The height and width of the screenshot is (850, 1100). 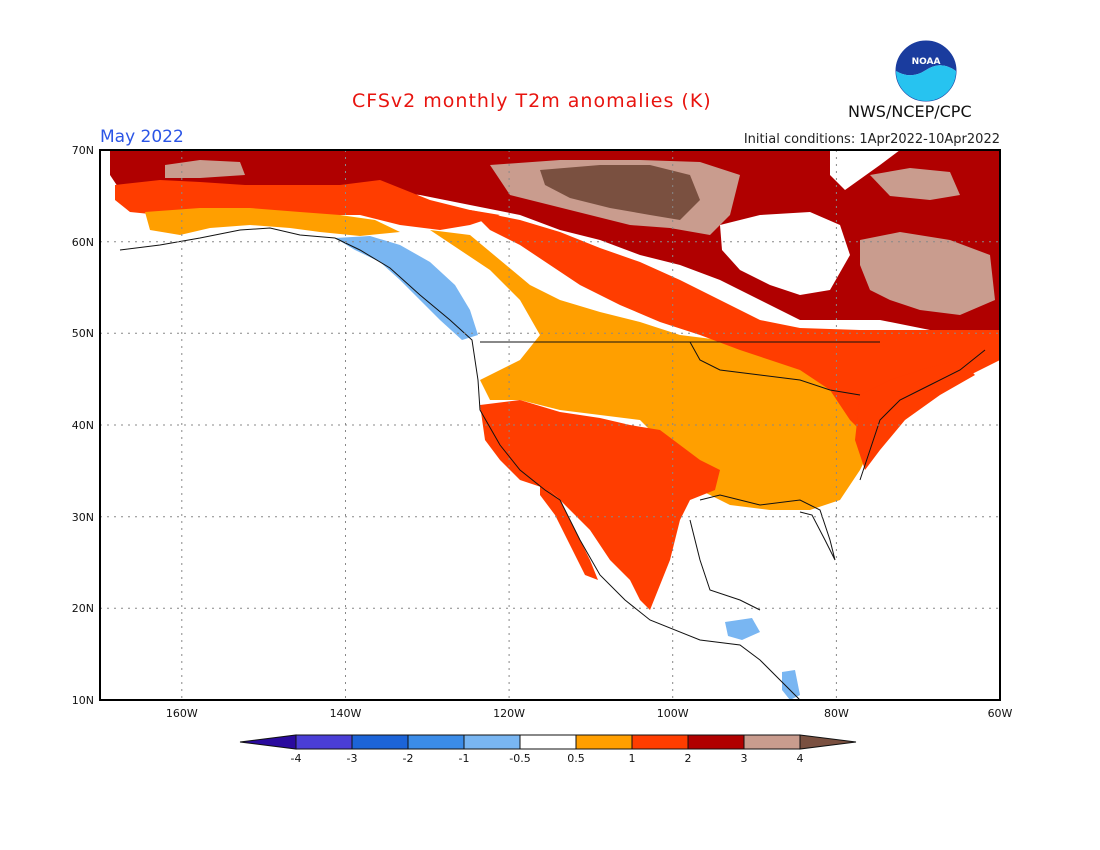 What do you see at coordinates (744, 758) in the screenshot?
I see `legend-label: 3` at bounding box center [744, 758].